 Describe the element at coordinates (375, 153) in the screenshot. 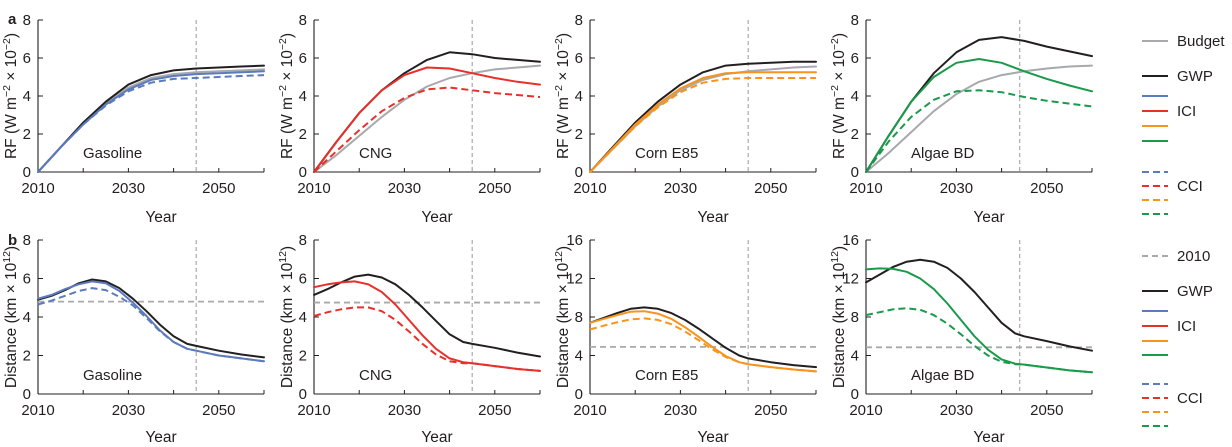

I see `panel-fuel-label: CNG` at that location.